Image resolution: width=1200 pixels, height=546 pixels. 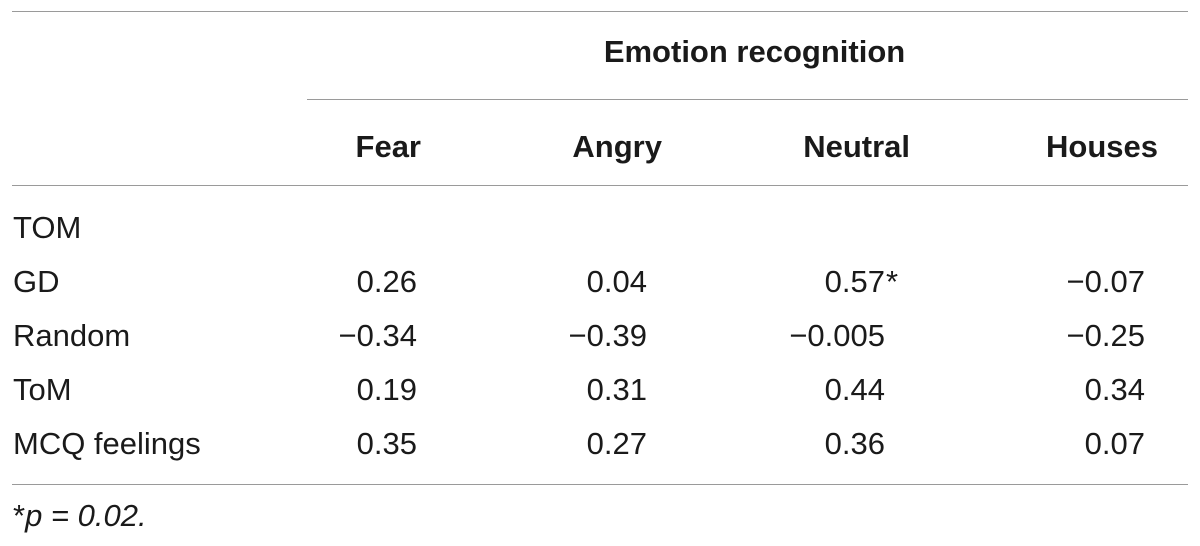 What do you see at coordinates (837, 335) in the screenshot?
I see `cell-neutral: −0.005` at bounding box center [837, 335].